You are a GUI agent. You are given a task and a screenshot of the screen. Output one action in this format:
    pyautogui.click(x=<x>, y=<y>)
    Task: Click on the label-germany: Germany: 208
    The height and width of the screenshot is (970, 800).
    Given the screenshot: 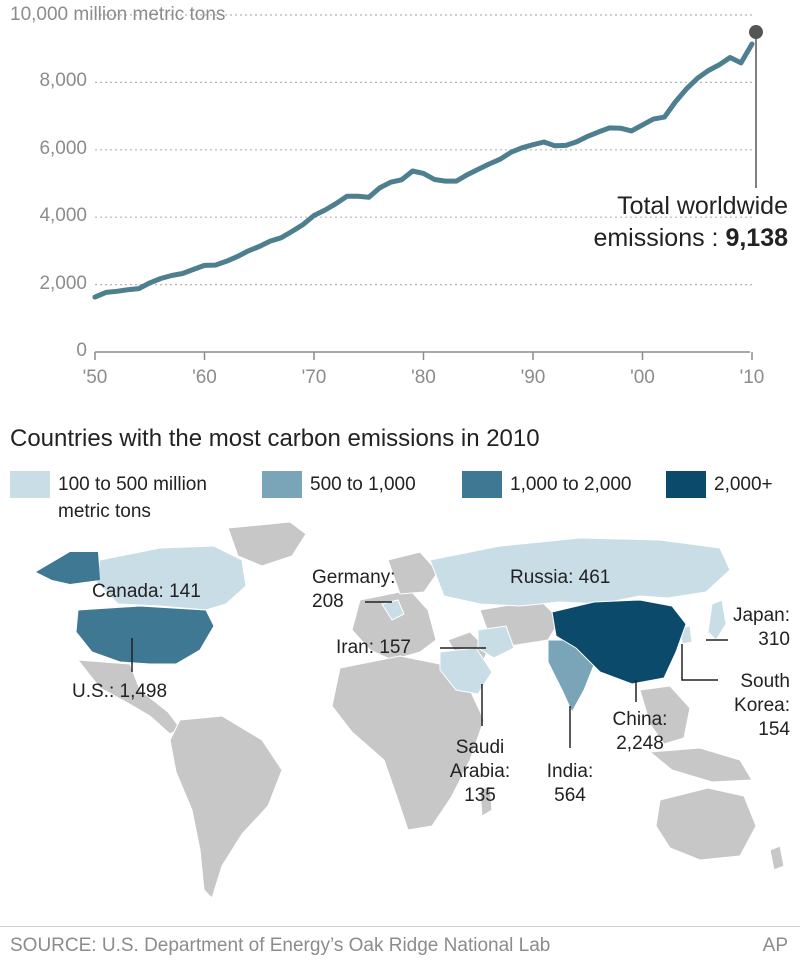 What is the action you would take?
    pyautogui.click(x=354, y=589)
    